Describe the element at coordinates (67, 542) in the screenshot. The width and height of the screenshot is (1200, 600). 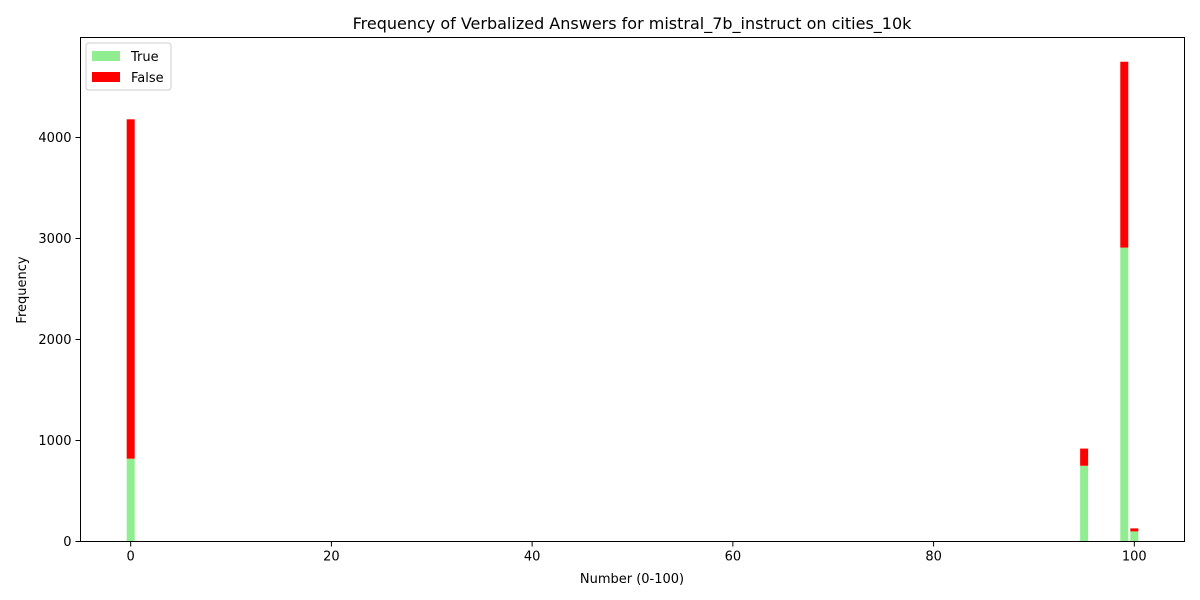
I see `y-tick-label: 0` at that location.